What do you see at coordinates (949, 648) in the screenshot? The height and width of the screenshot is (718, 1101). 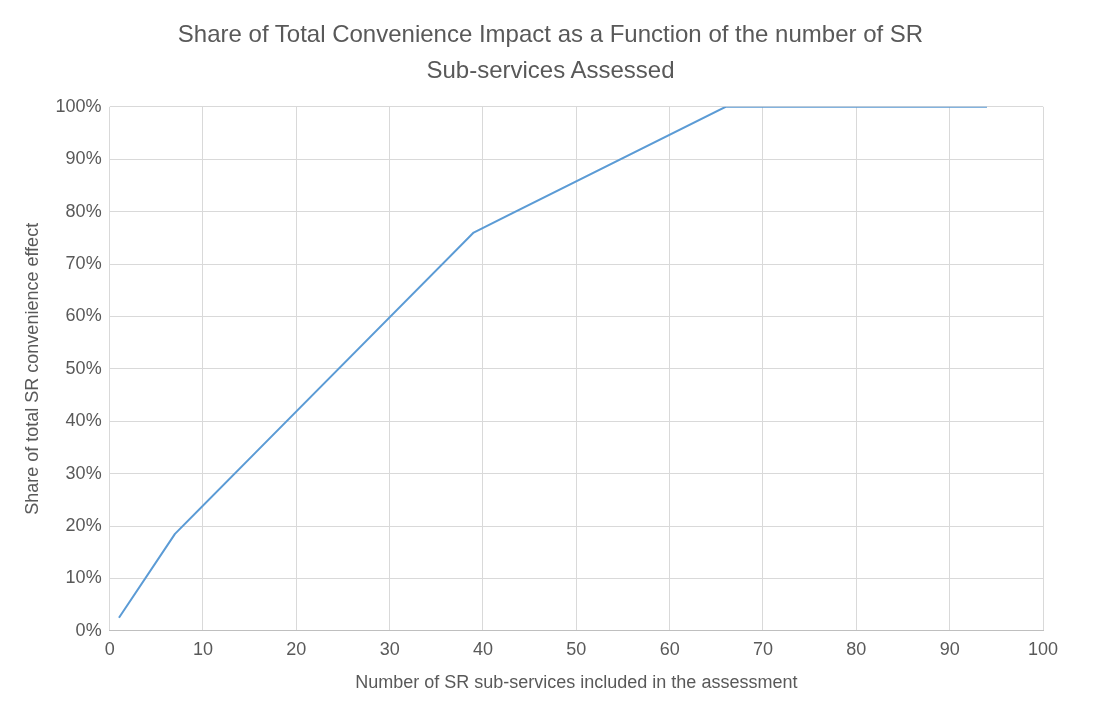 I see `x-tick-label: 90` at bounding box center [949, 648].